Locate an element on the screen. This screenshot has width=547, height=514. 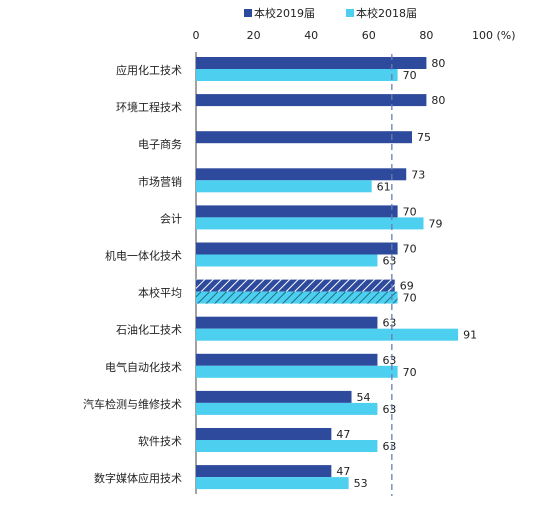
x-tick-label: 20 is located at coordinates (254, 35).